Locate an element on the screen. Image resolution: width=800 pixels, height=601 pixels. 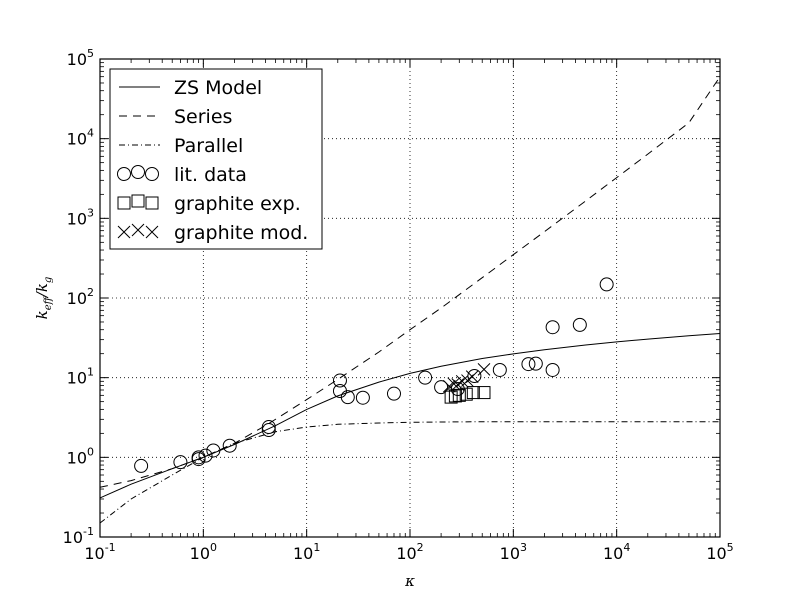
legend-label: lit. data is located at coordinates (210, 175).